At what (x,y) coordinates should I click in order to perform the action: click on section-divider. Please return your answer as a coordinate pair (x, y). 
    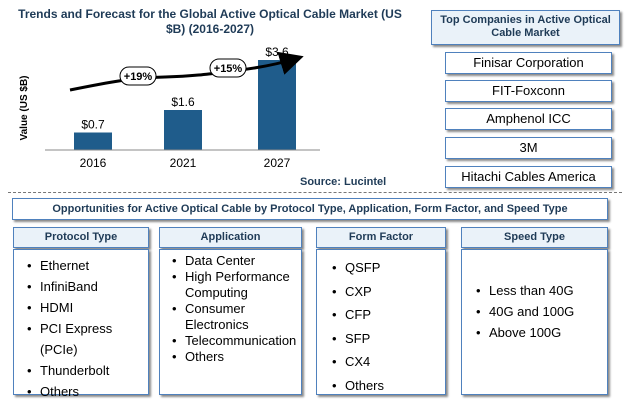
    Looking at the image, I should click on (315, 192).